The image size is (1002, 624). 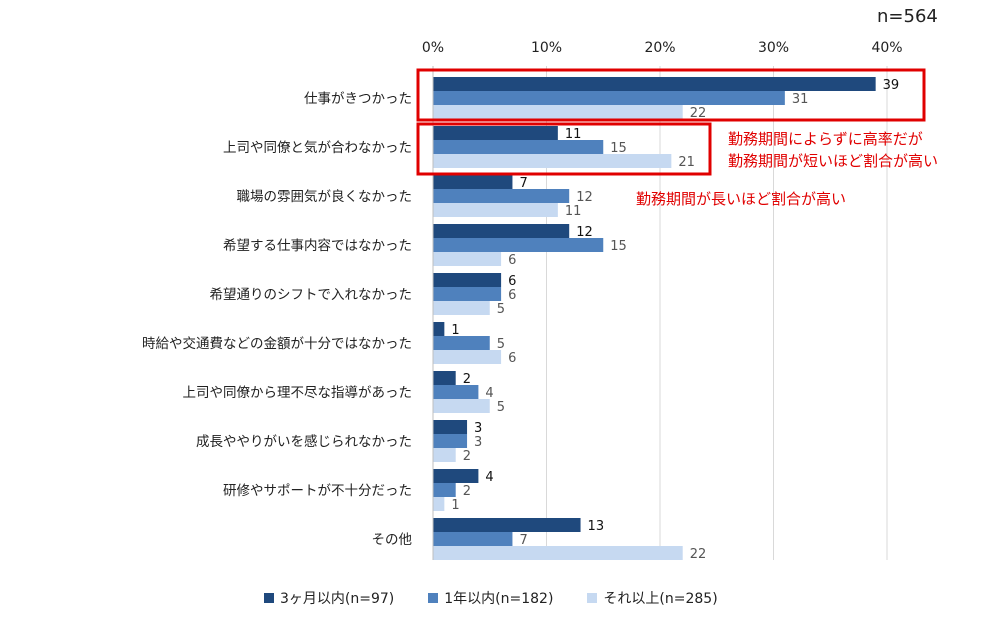 I want to click on data-label-s3-c0: 22, so click(x=698, y=113).